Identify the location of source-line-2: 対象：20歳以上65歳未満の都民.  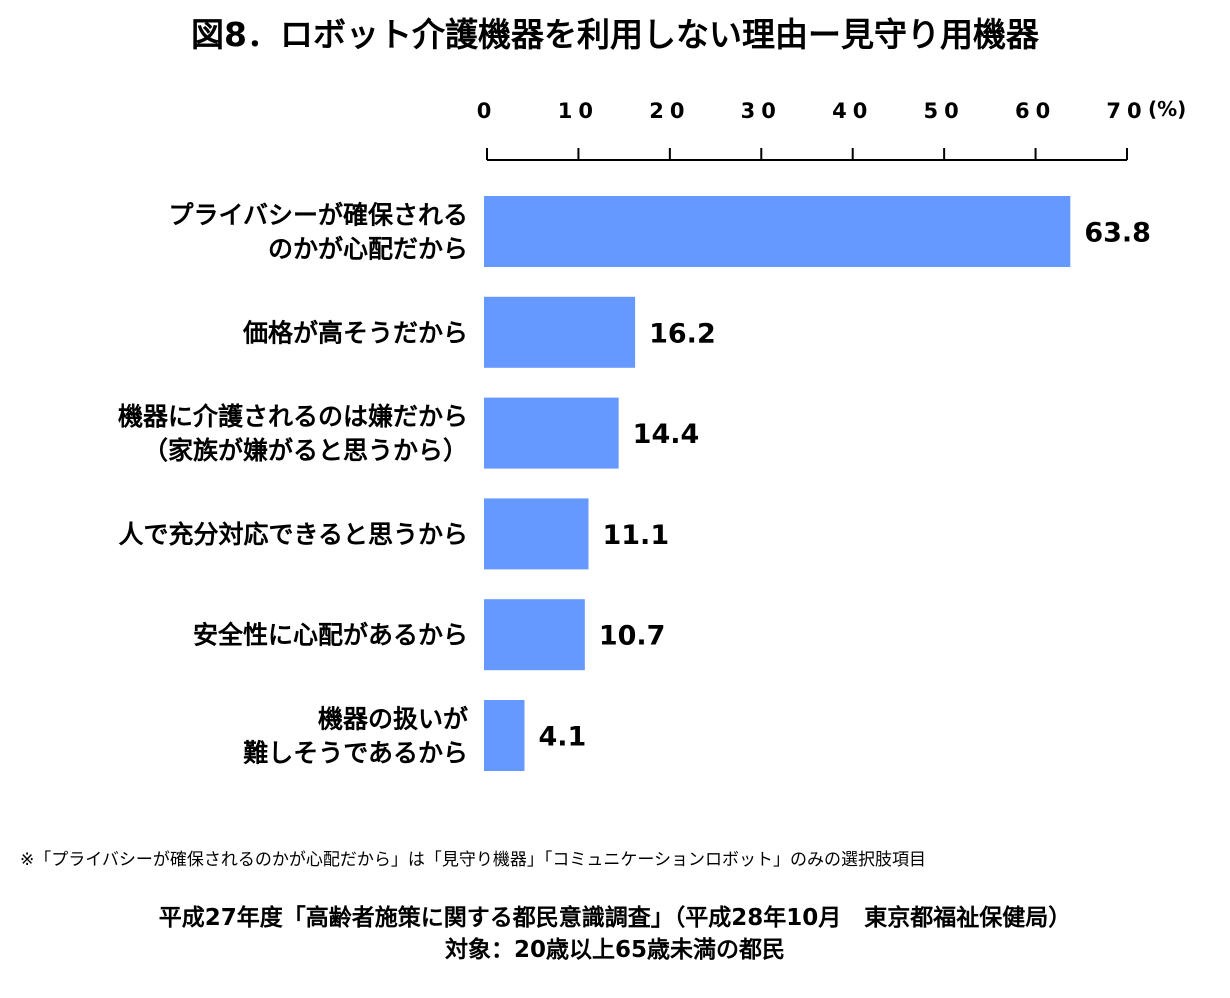
(614, 950).